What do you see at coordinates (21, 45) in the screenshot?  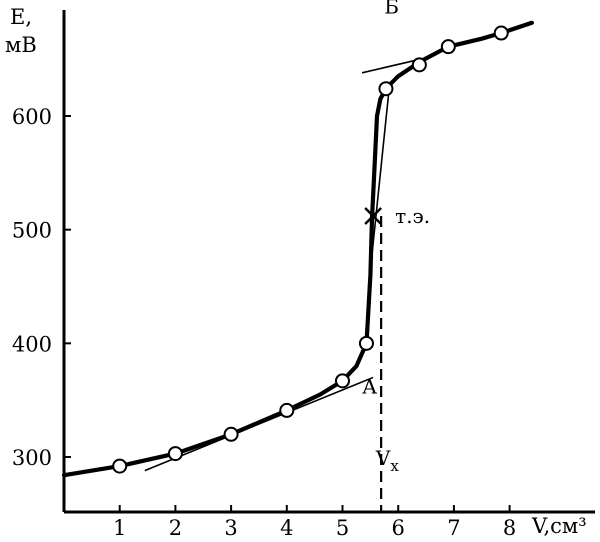 I see `y-axis-unit: мВ` at bounding box center [21, 45].